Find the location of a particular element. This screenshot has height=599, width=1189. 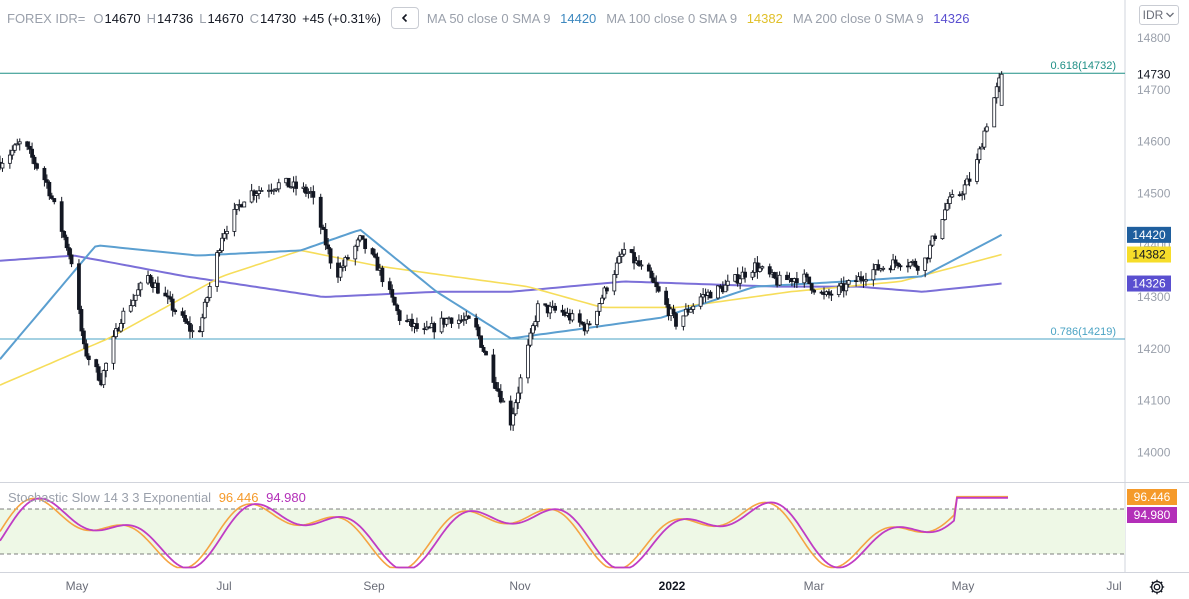

ma50-legend: MA 50 close 0 SMA 9 14420 is located at coordinates (511, 18).